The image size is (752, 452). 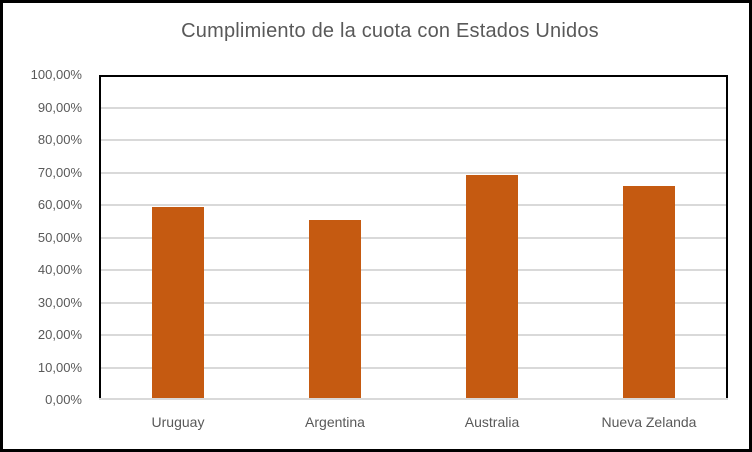 I want to click on x-axis-label-uruguay: Uruguay, so click(x=178, y=422).